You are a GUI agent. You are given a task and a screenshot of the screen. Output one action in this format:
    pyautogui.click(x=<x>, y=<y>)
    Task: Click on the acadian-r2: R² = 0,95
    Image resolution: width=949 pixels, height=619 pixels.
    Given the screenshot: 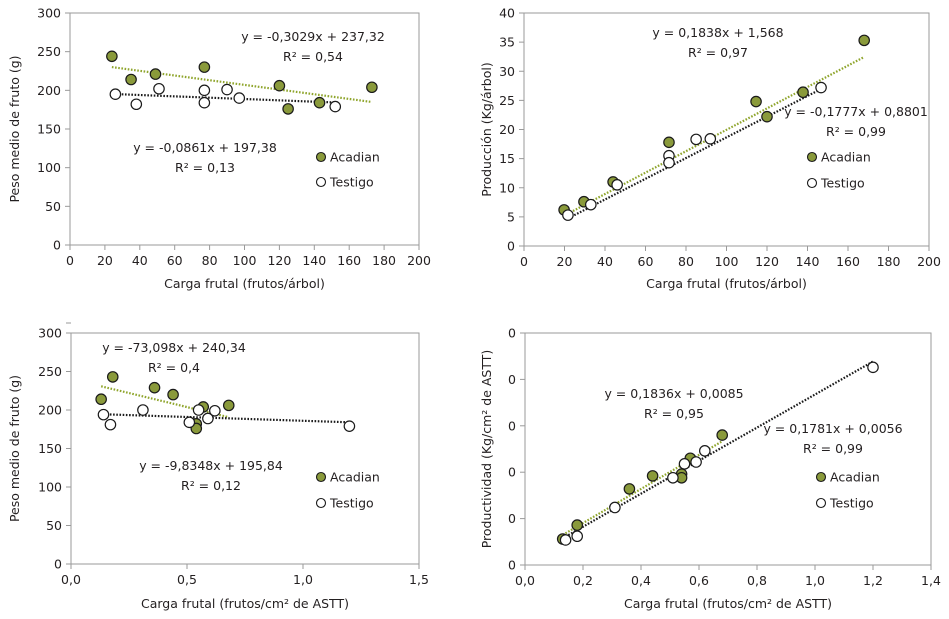 What is the action you would take?
    pyautogui.click(x=674, y=413)
    